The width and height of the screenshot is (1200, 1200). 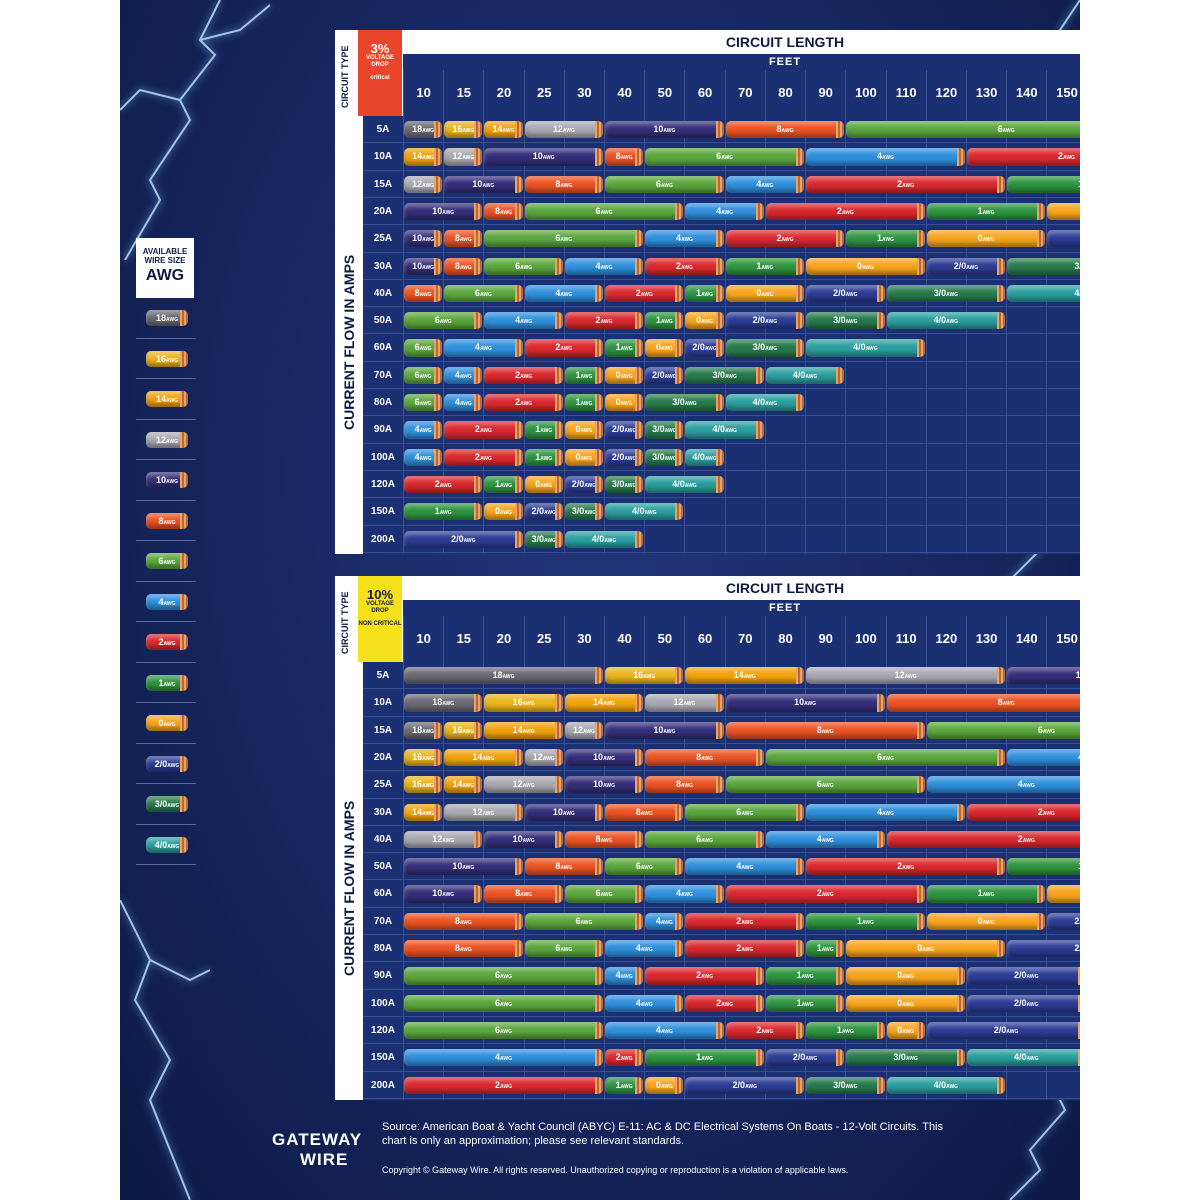 What do you see at coordinates (537, 756) in the screenshot?
I see `wire-size-value: 12` at bounding box center [537, 756].